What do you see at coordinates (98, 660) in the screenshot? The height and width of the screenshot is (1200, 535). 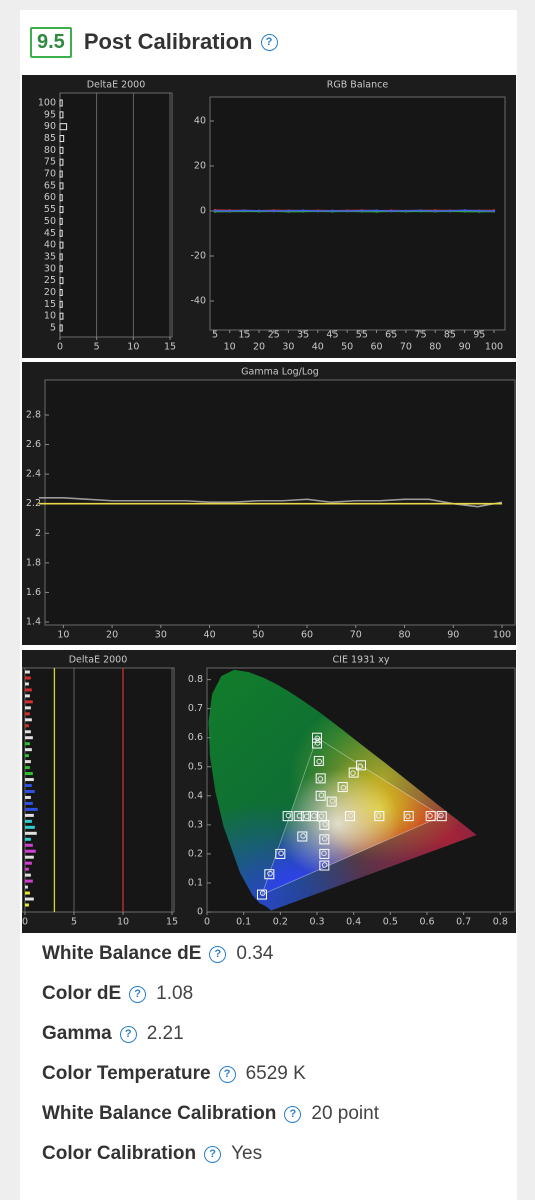 I see `chart-title: DeltaE 2000` at bounding box center [98, 660].